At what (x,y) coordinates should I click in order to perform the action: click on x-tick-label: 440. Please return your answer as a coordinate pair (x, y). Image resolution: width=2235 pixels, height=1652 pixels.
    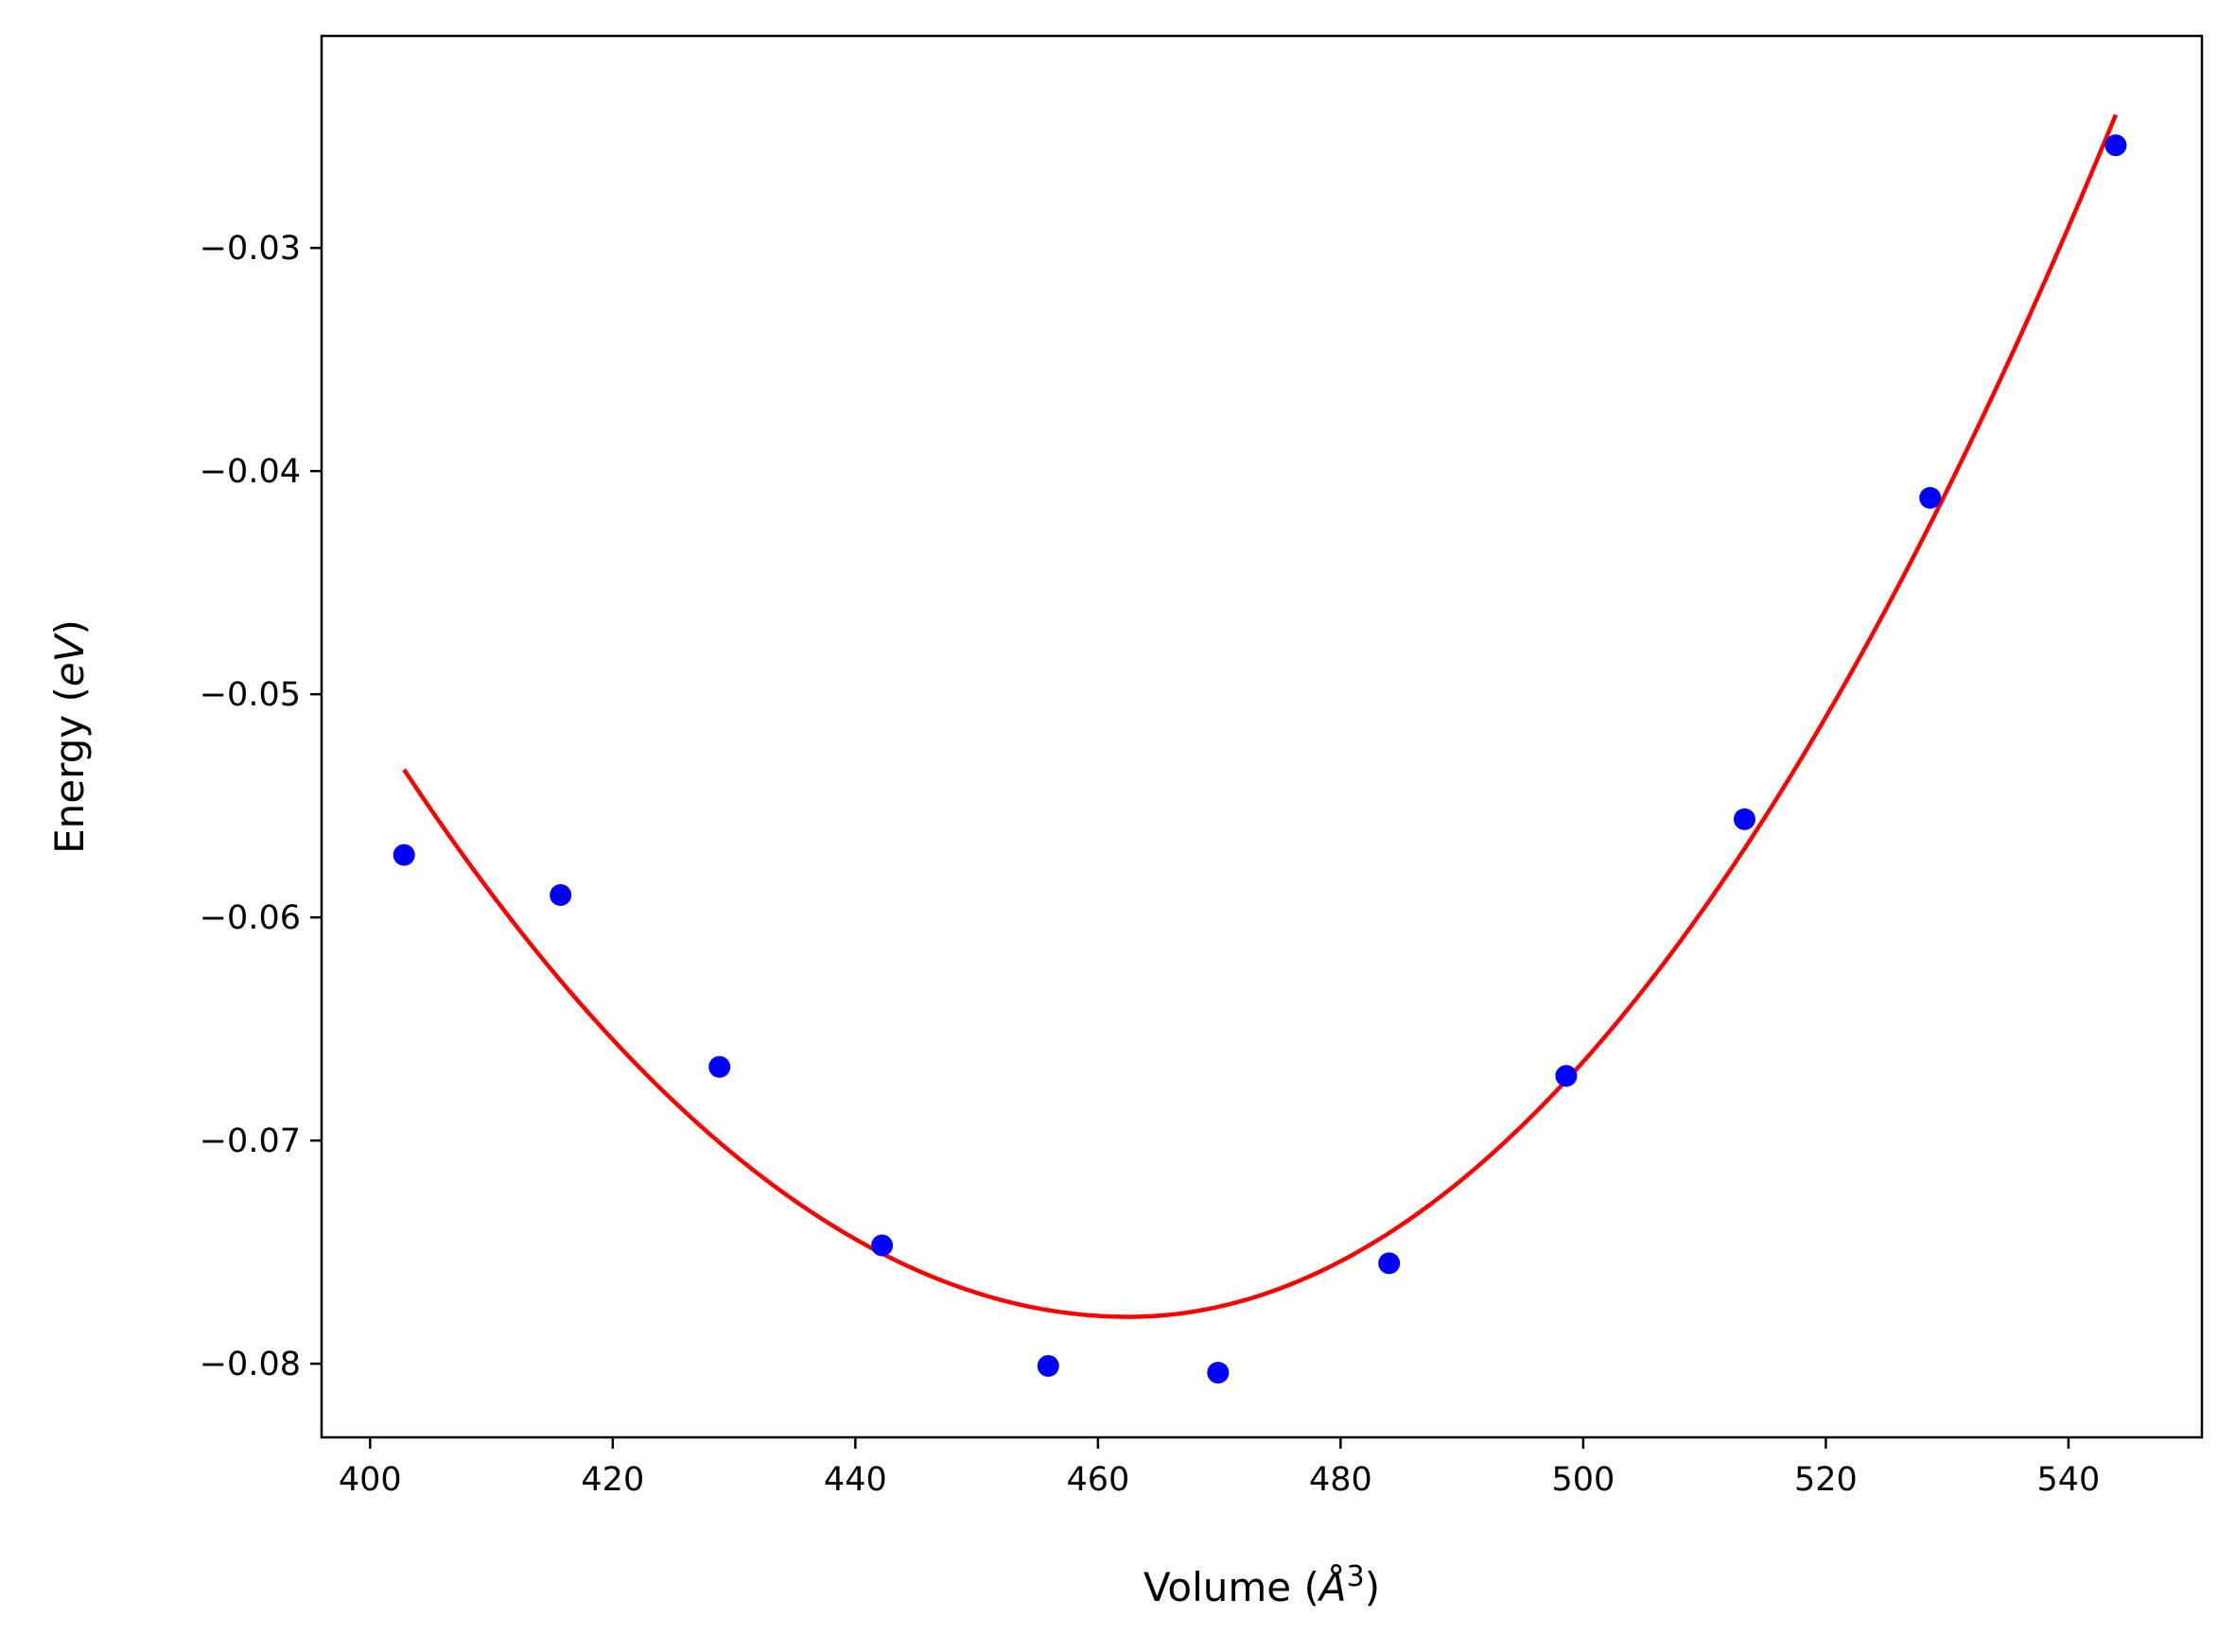
    Looking at the image, I should click on (855, 1480).